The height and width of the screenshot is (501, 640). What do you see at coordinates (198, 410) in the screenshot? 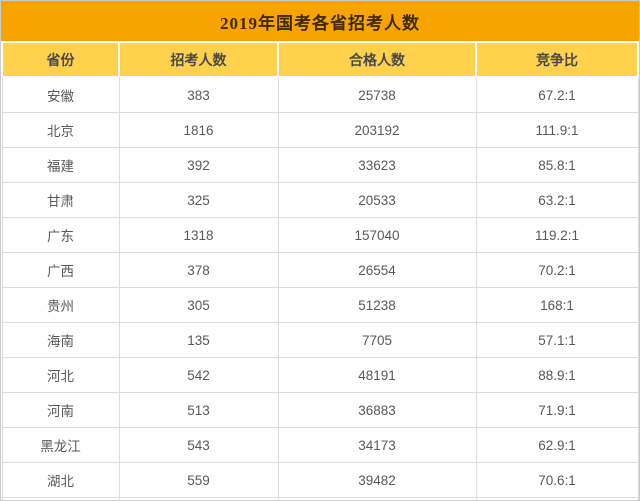
I see `value-cell: 513` at bounding box center [198, 410].